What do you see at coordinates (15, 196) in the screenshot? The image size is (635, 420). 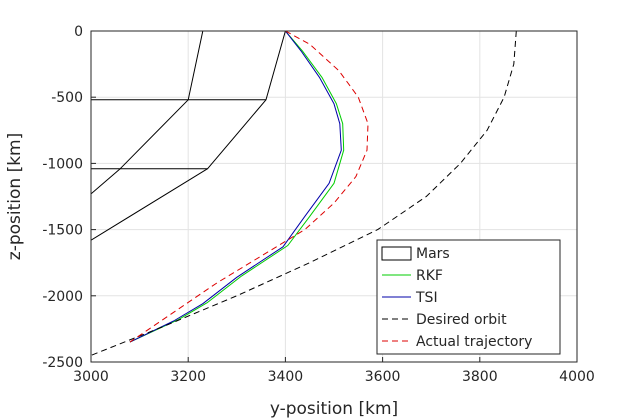 I see `y-axis-title: z-position [km]` at bounding box center [15, 196].